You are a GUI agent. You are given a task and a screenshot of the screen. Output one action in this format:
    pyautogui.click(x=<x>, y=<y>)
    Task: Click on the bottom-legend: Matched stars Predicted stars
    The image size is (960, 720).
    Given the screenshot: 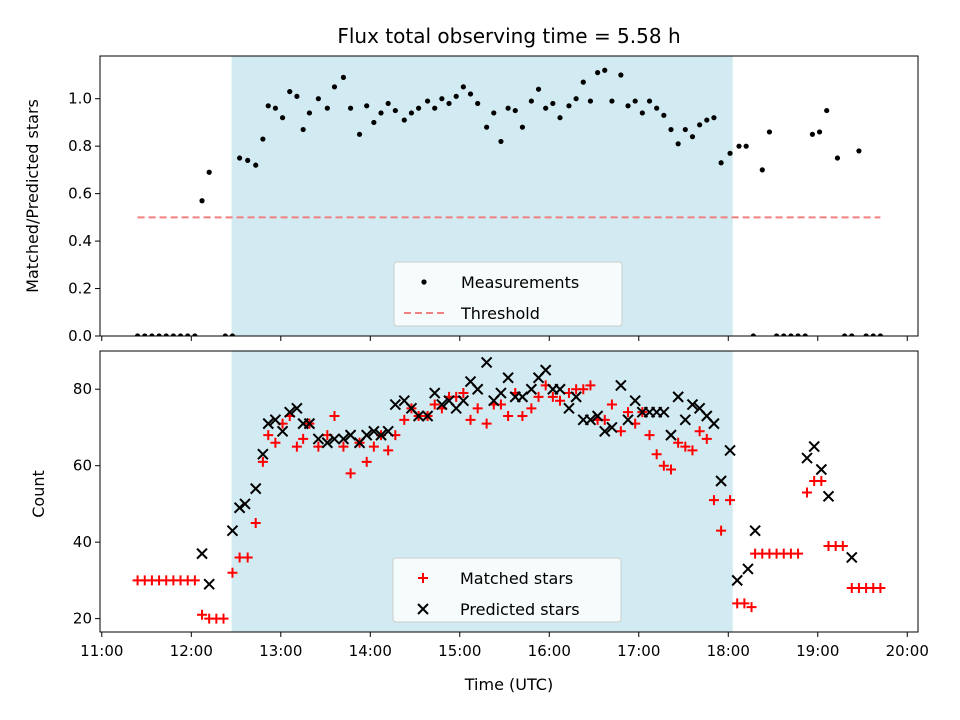 What is the action you would take?
    pyautogui.click(x=507, y=590)
    